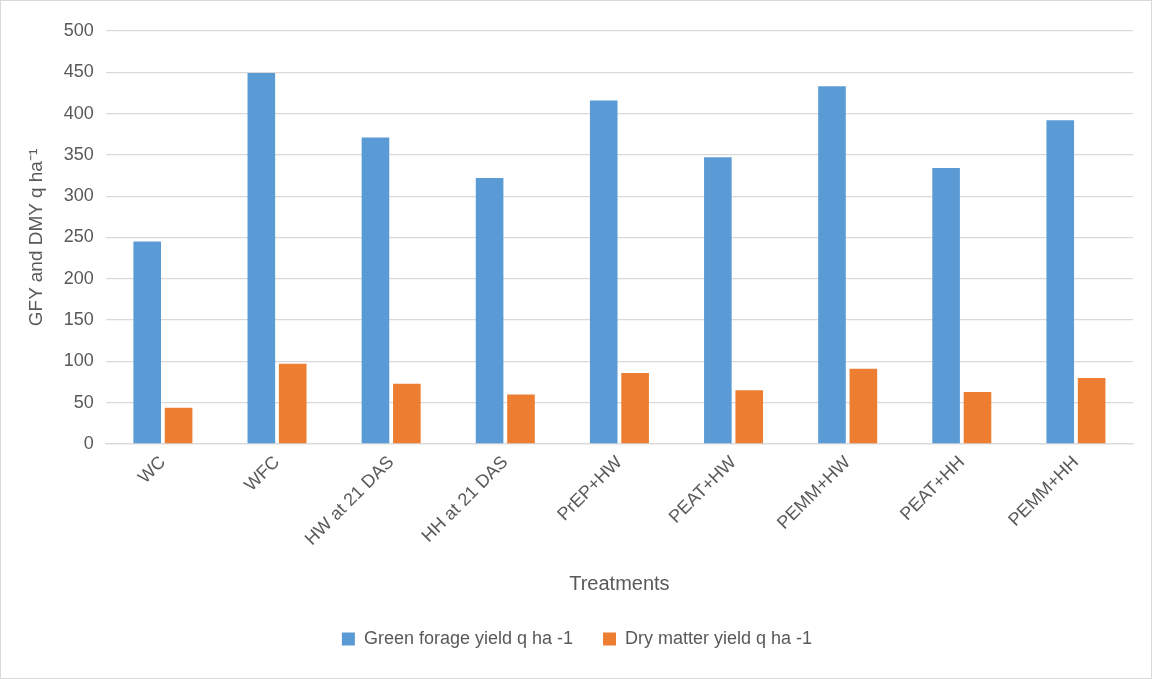  What do you see at coordinates (78, 71) in the screenshot?
I see `y-tick-label: 450` at bounding box center [78, 71].